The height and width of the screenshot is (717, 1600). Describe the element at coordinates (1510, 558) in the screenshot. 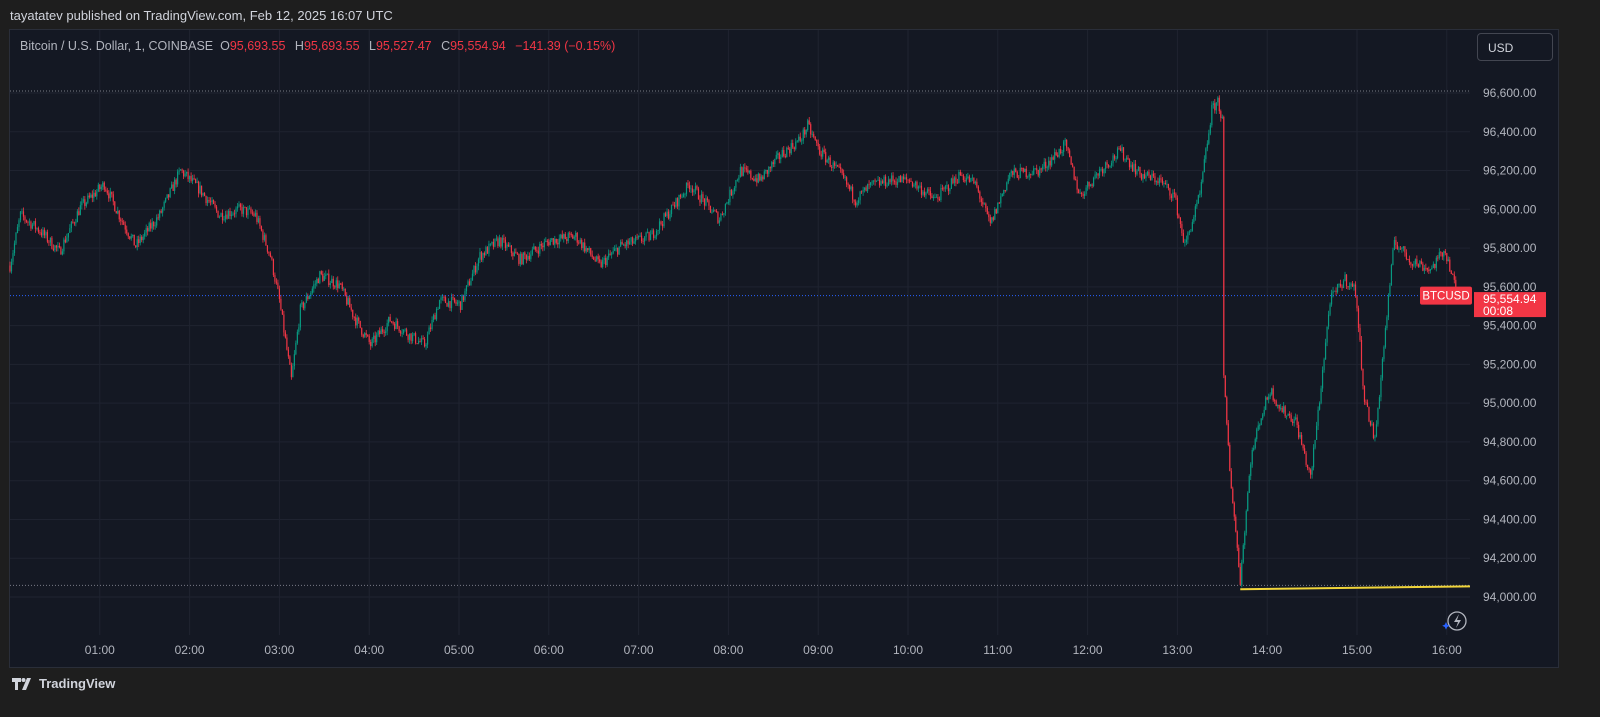

I see `y-tick-label: 94,200.00` at that location.